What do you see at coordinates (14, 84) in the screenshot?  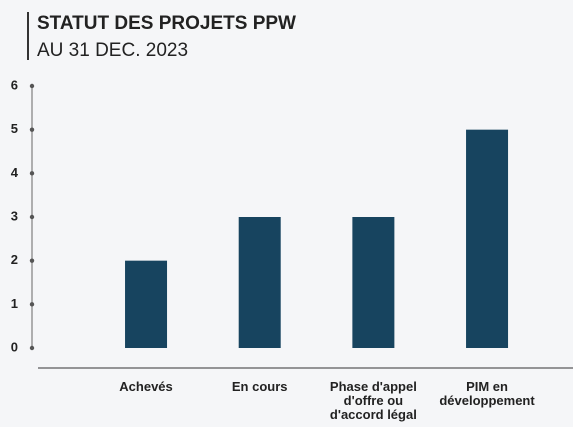 I see `y-tick-label: 6` at bounding box center [14, 84].